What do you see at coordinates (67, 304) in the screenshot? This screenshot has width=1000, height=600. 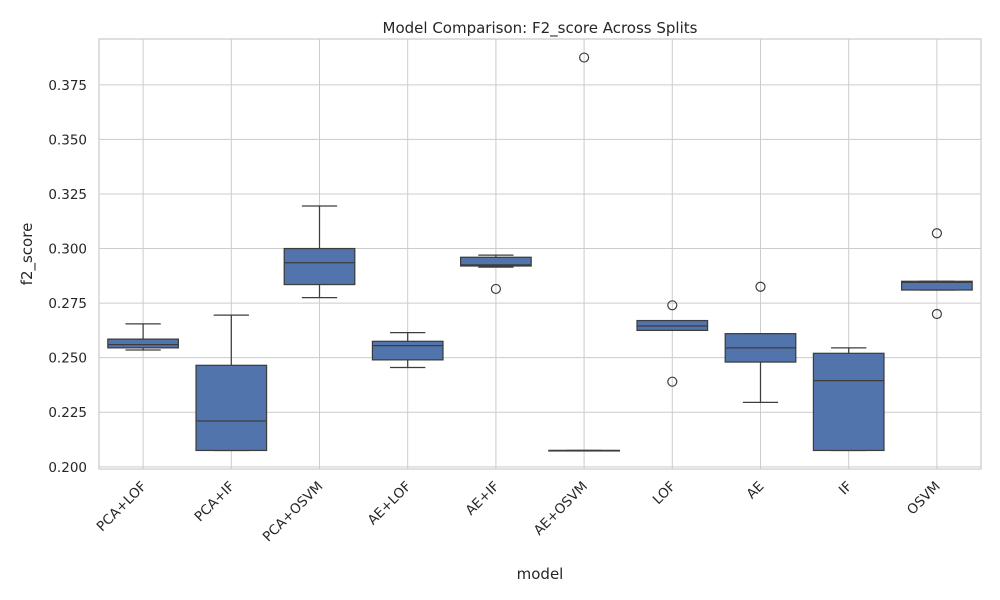 I see `y-tick-label: 0.275` at bounding box center [67, 304].